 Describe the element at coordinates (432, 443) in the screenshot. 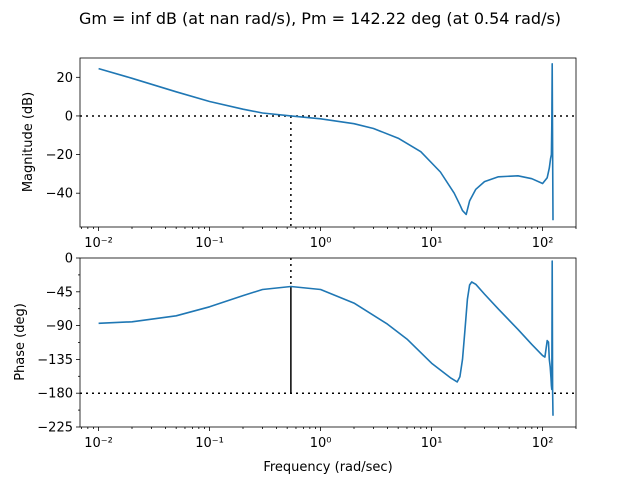

I see `phase-x-tick-label: 10¹` at that location.